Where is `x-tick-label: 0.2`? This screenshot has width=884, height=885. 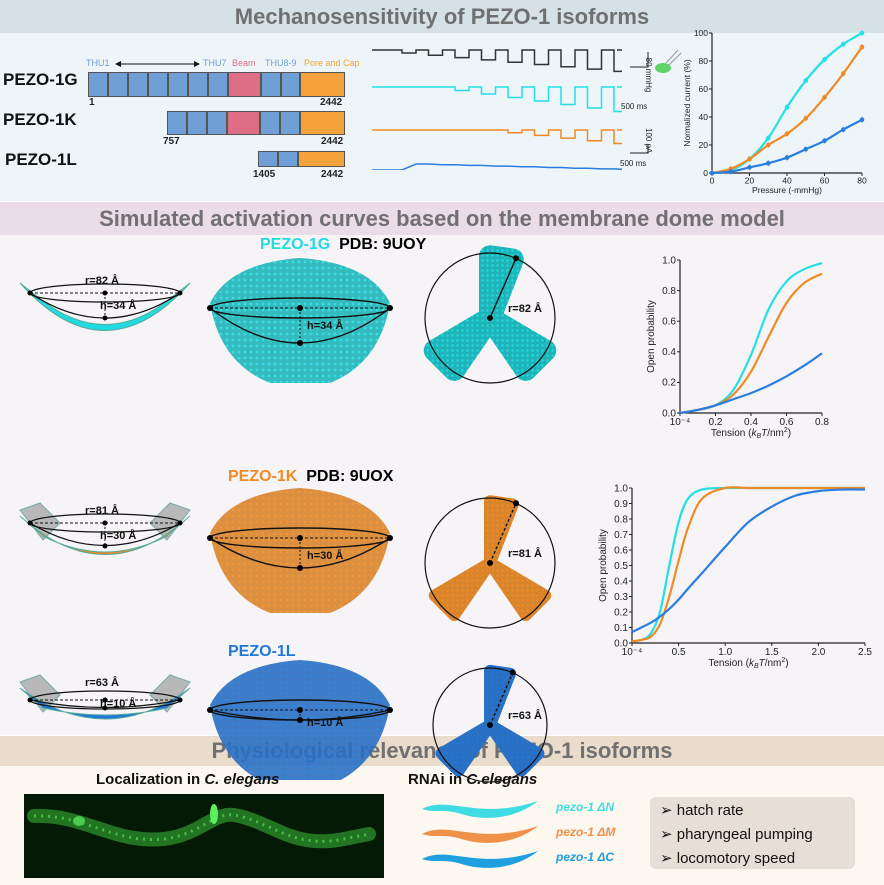
x-tick-label: 0.2 is located at coordinates (716, 422).